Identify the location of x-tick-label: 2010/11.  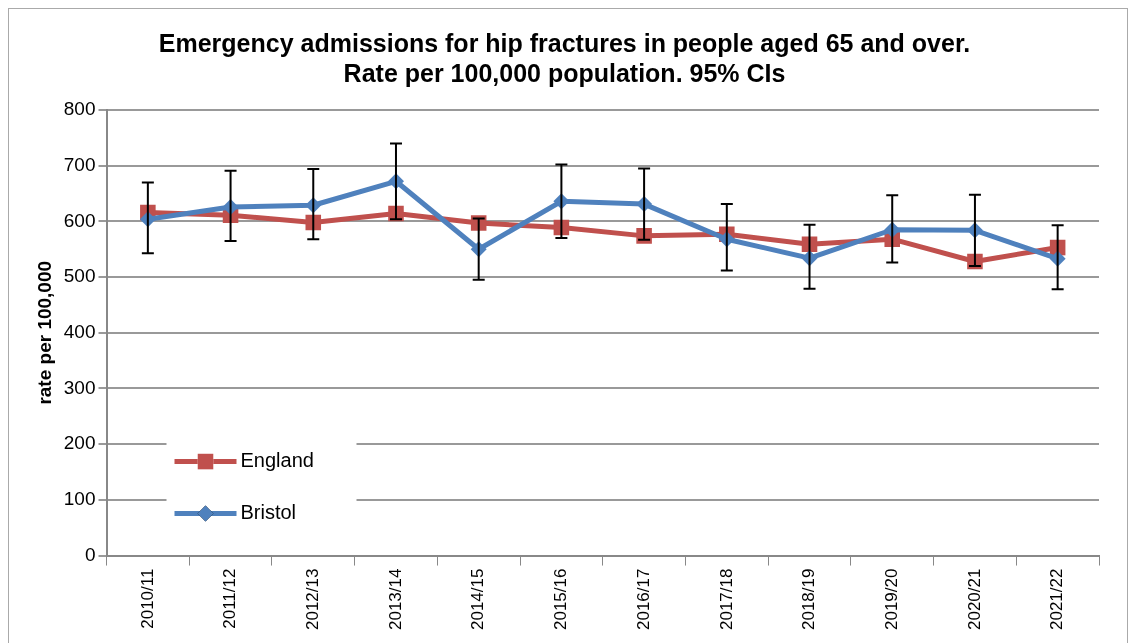
(147, 598).